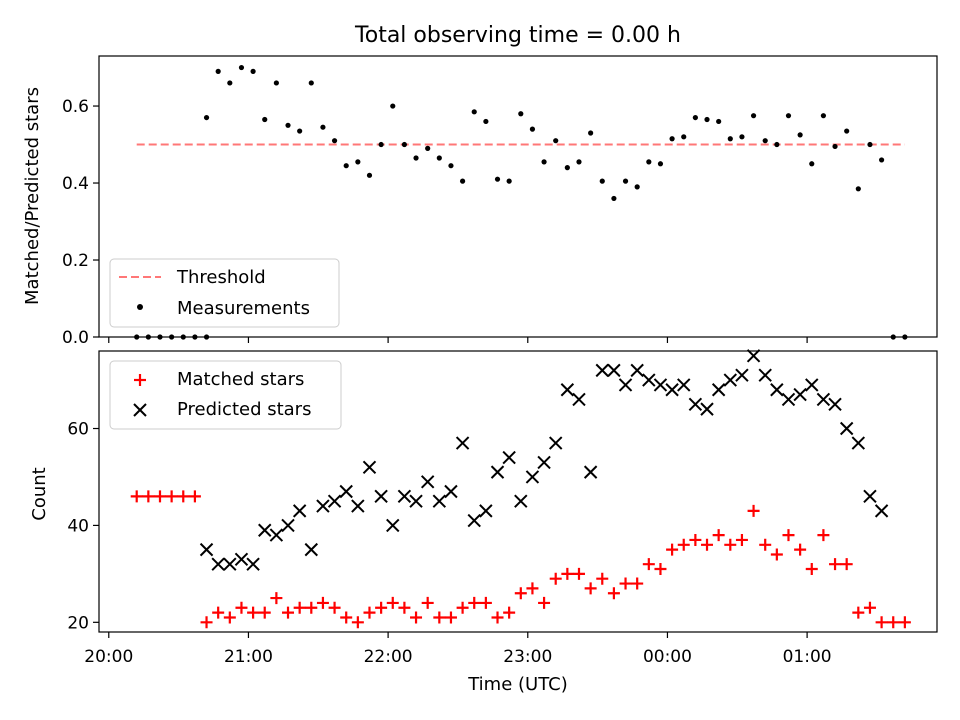 Image resolution: width=960 pixels, height=720 pixels. What do you see at coordinates (244, 409) in the screenshot?
I see `predicted-legend-label: Predicted stars` at bounding box center [244, 409].